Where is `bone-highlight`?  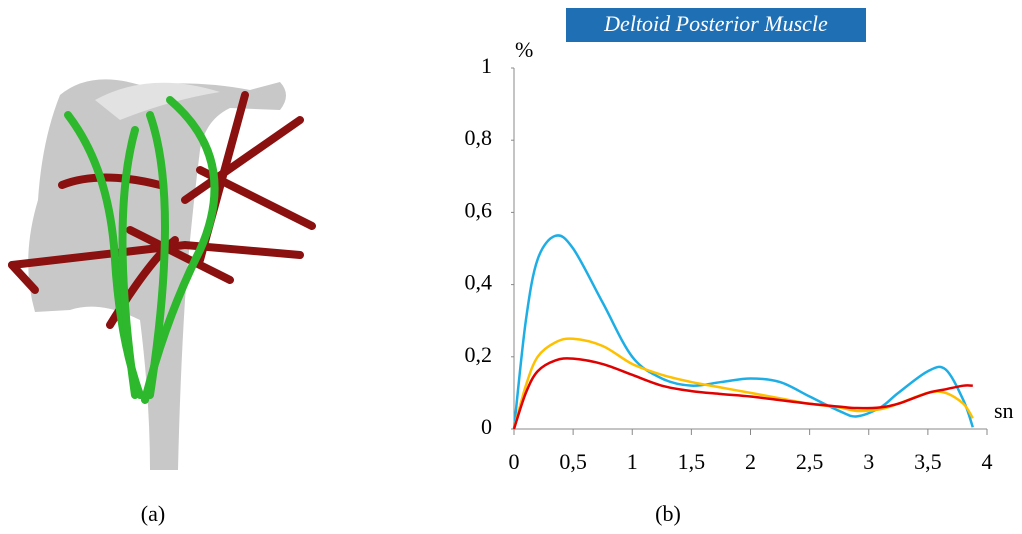
bone-highlight is located at coordinates (157, 101).